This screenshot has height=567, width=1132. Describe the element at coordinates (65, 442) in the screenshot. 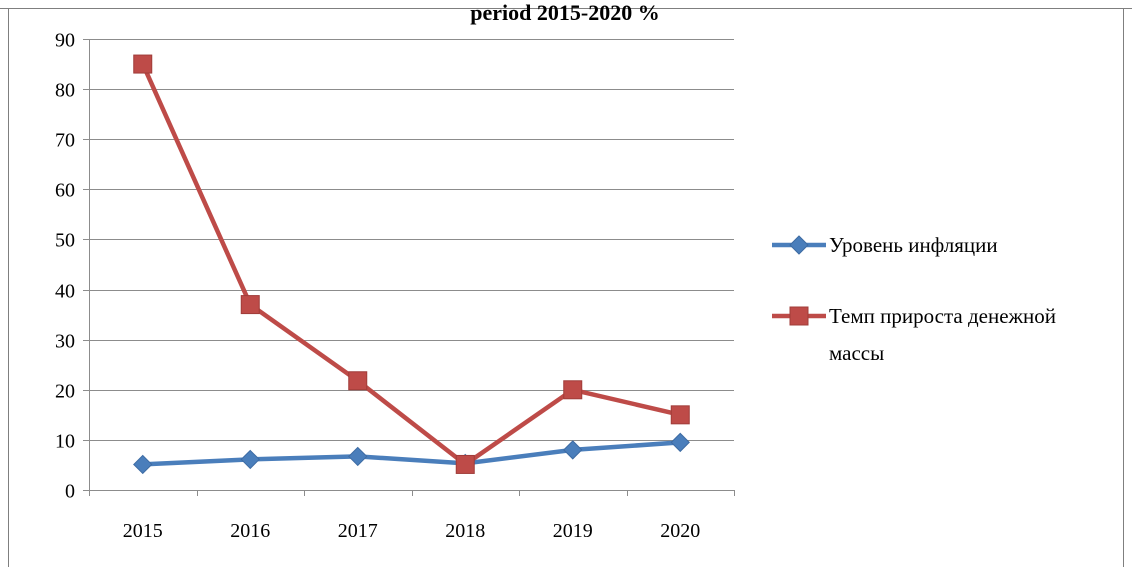

I see `y-tick-label: 10` at that location.